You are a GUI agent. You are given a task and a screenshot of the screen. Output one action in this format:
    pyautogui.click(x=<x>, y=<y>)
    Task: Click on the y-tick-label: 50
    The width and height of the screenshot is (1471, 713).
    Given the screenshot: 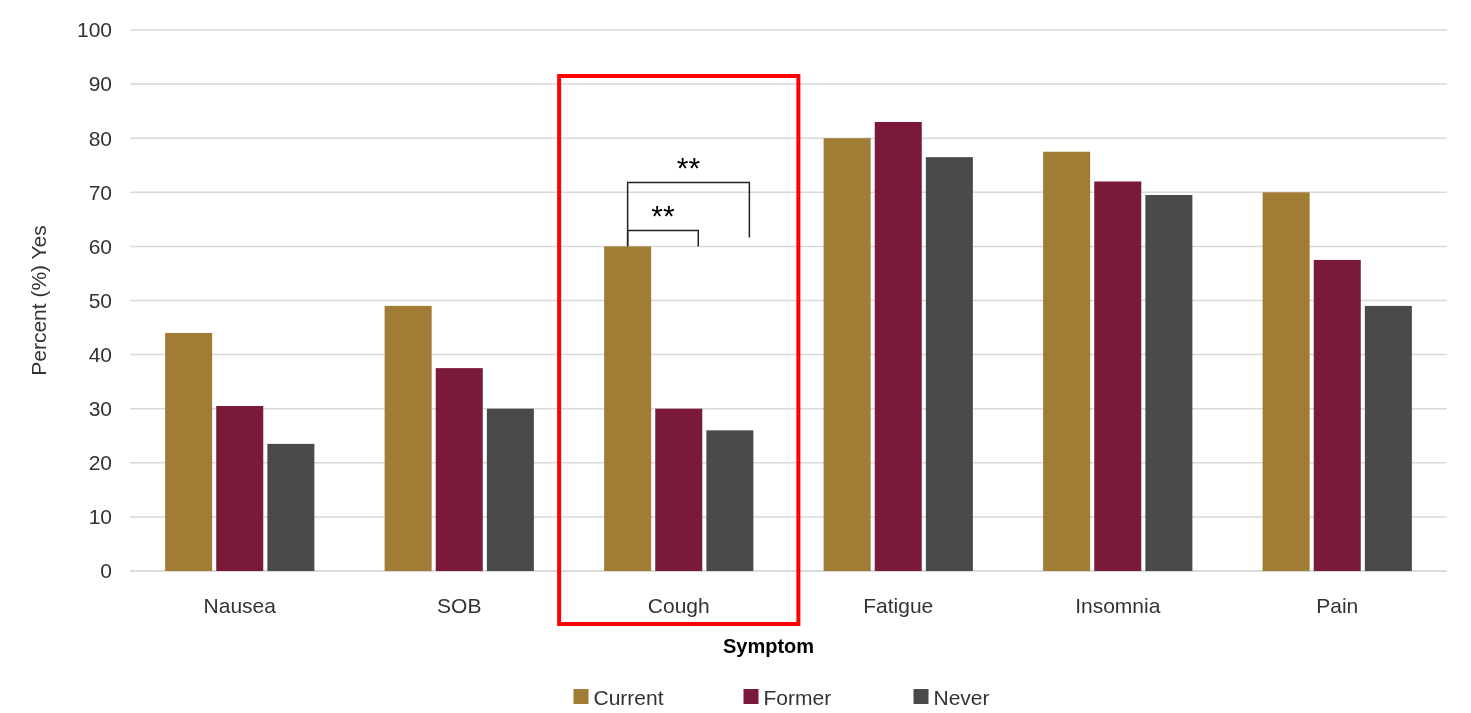 What is the action you would take?
    pyautogui.click(x=100, y=300)
    